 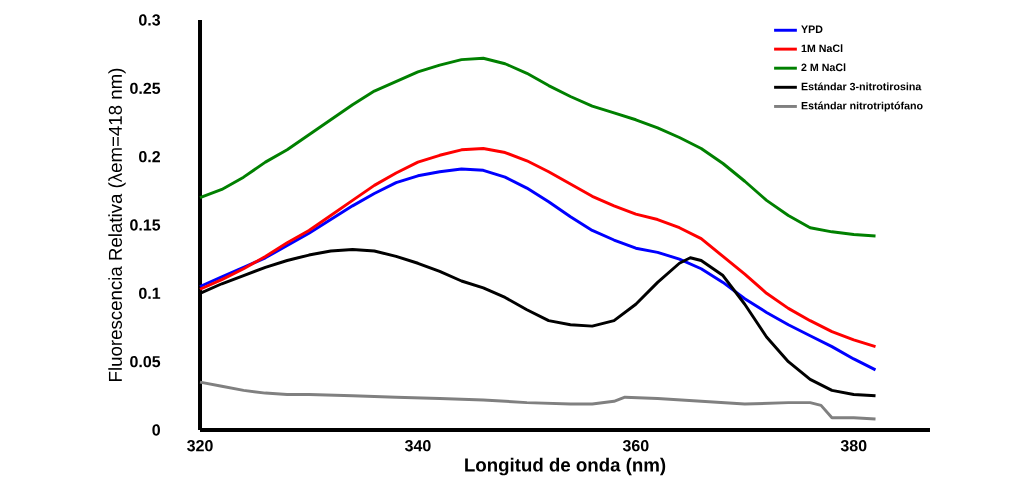 I want to click on y-tick-label: 0.05, so click(x=145, y=362).